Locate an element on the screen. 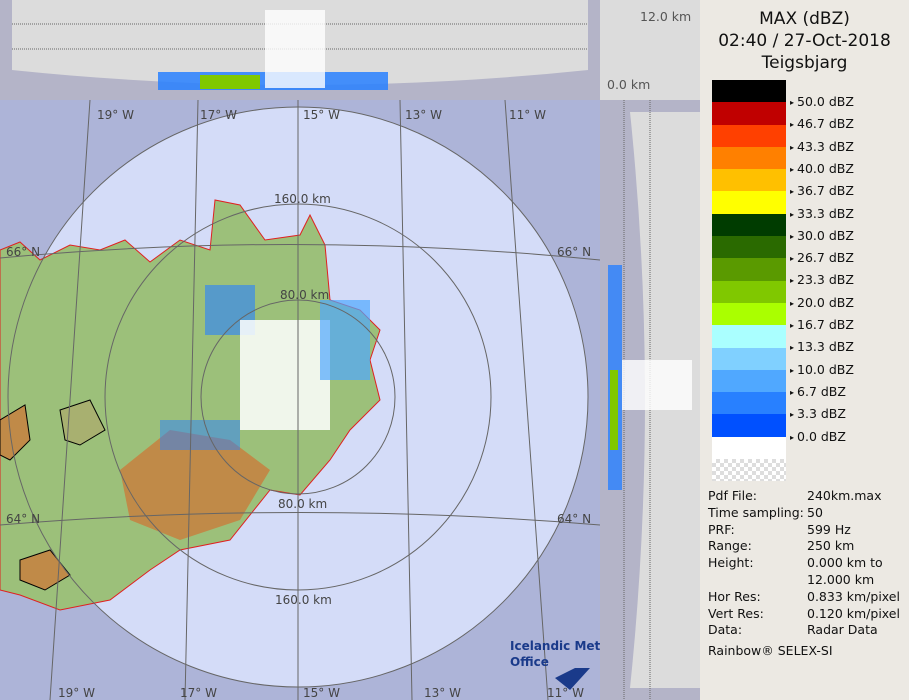 The image size is (909, 700). legend-label: 40.0 dBZ is located at coordinates (822, 168).